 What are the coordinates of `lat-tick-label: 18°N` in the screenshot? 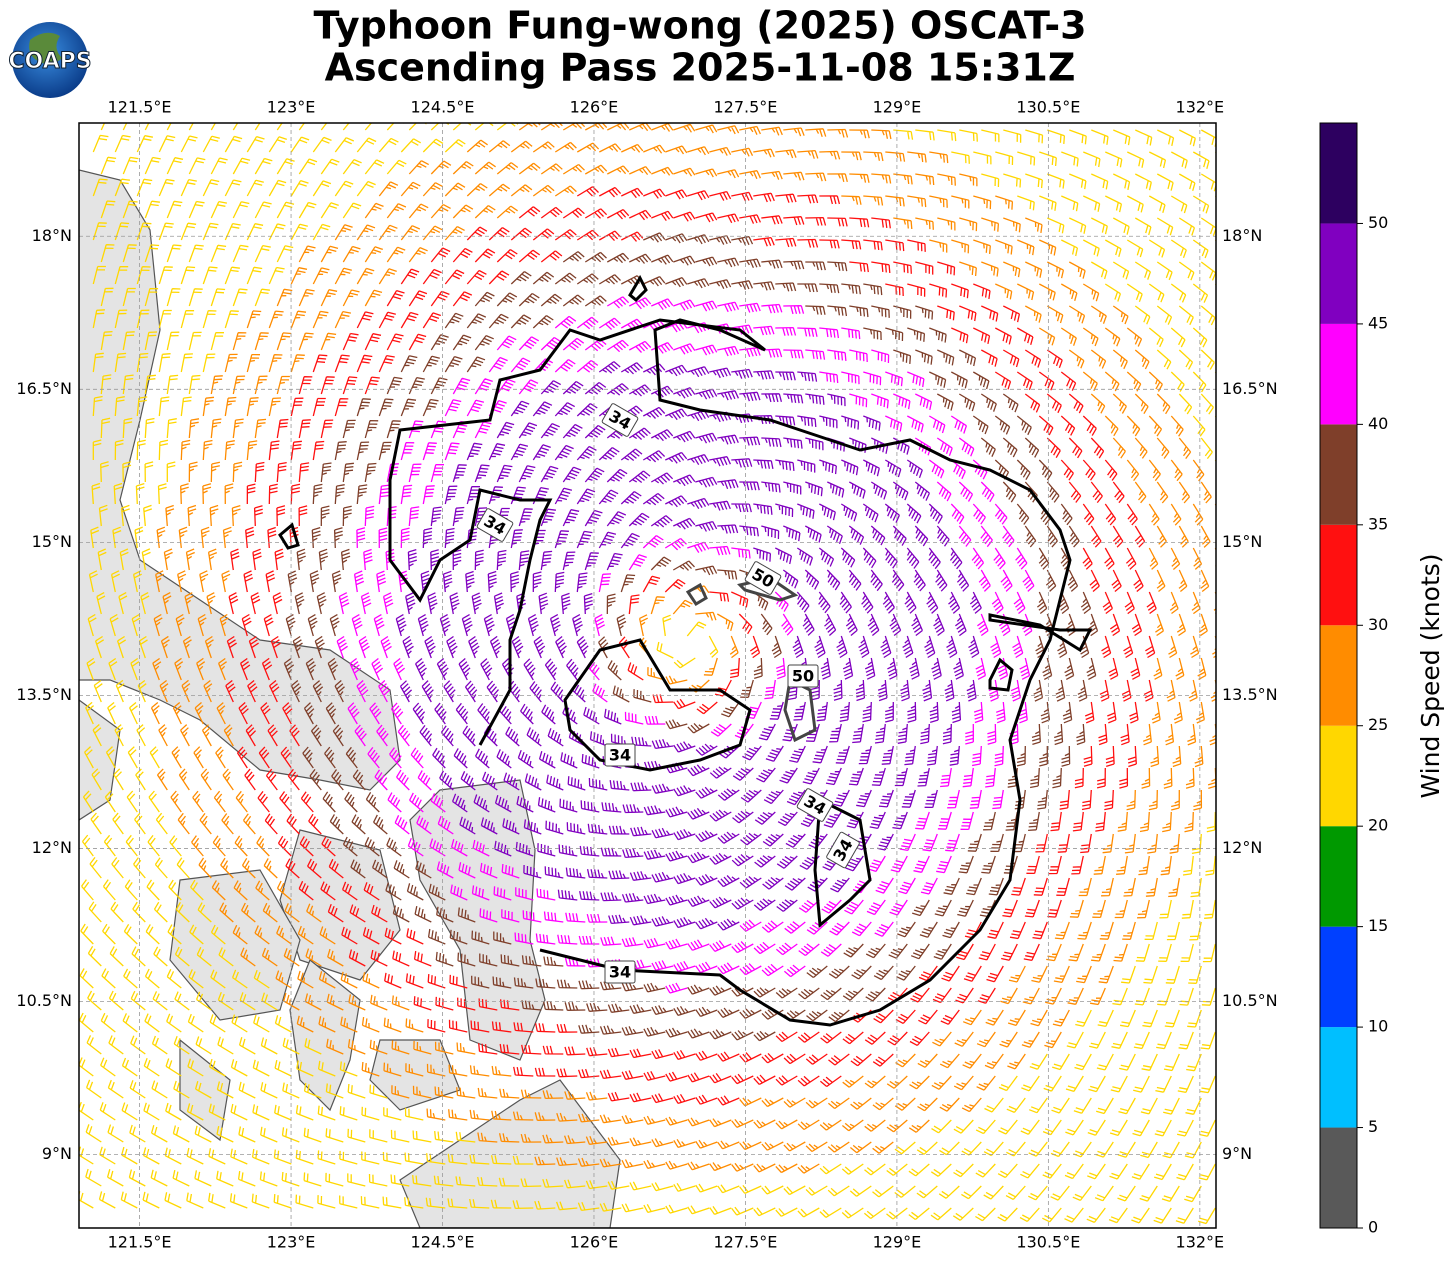 It's located at (1242, 235).